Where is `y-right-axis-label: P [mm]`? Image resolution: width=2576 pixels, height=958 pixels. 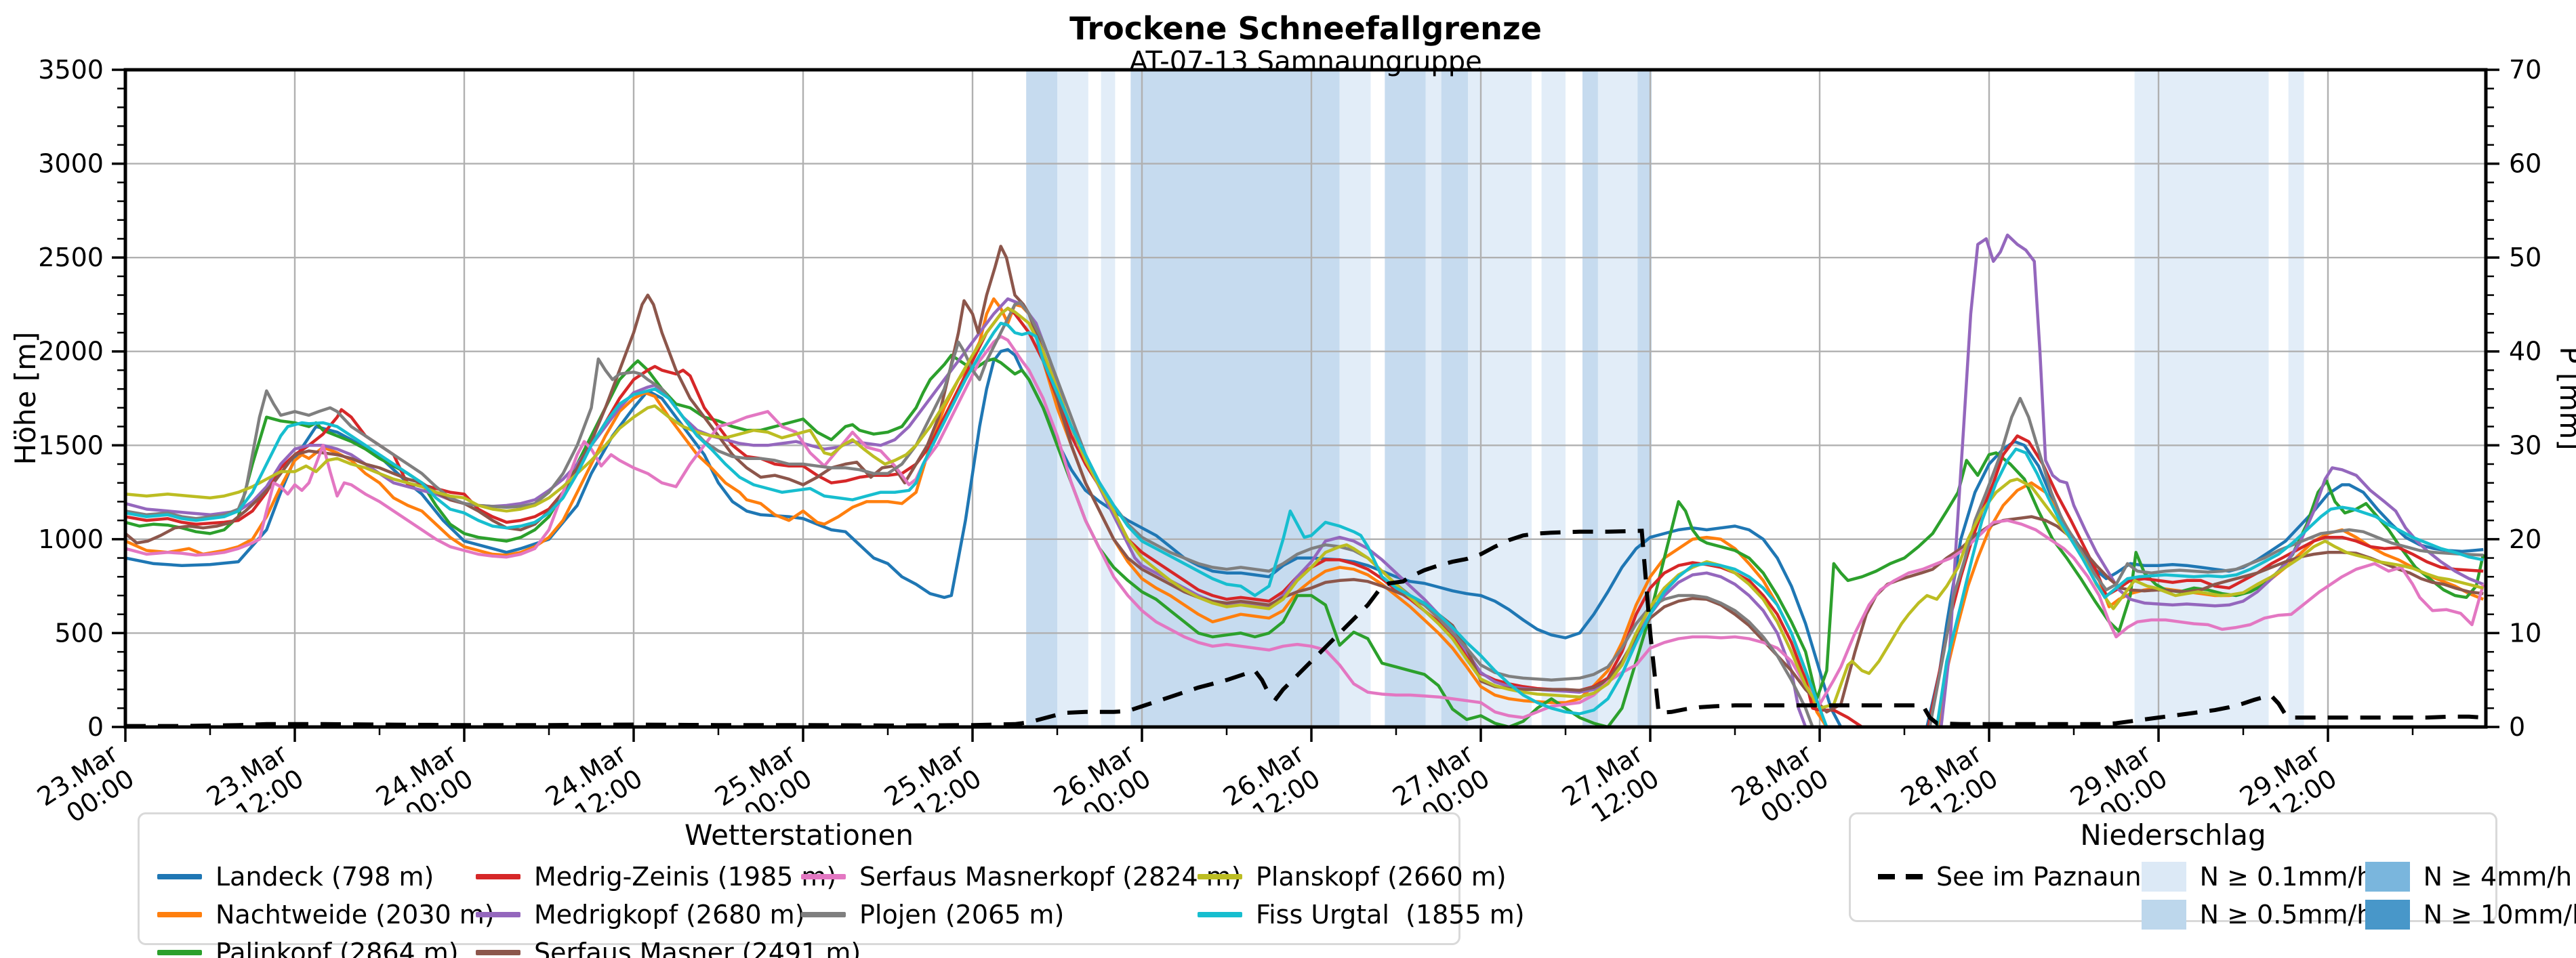
y-right-axis-label: P [mm] is located at coordinates (2565, 398).